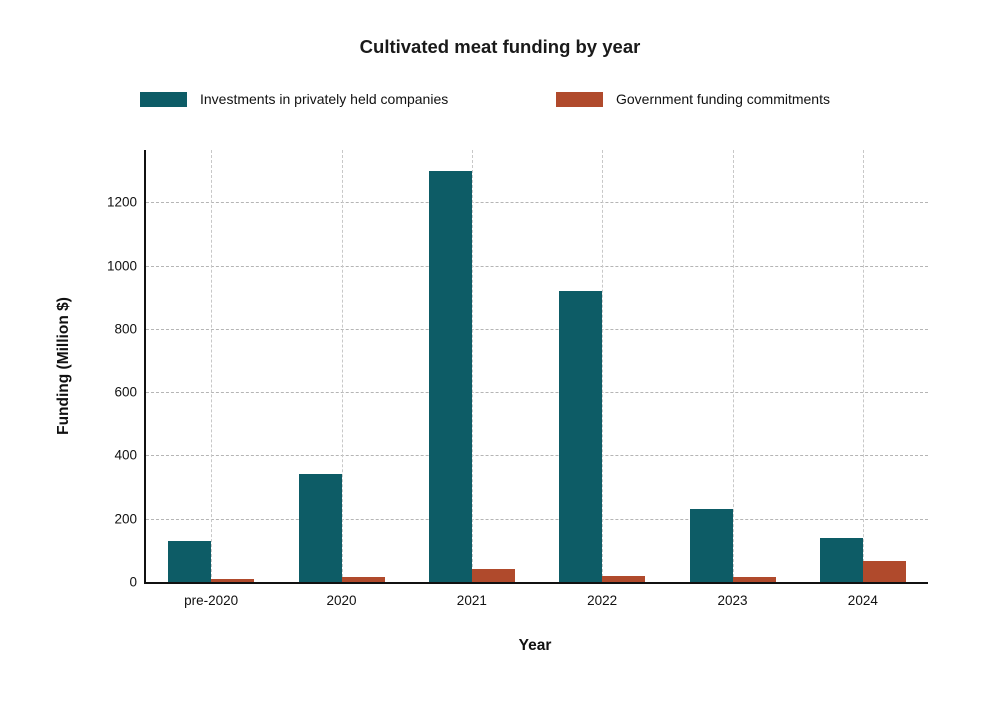 The height and width of the screenshot is (703, 1000). What do you see at coordinates (450, 376) in the screenshot?
I see `bar-investments-2021` at bounding box center [450, 376].